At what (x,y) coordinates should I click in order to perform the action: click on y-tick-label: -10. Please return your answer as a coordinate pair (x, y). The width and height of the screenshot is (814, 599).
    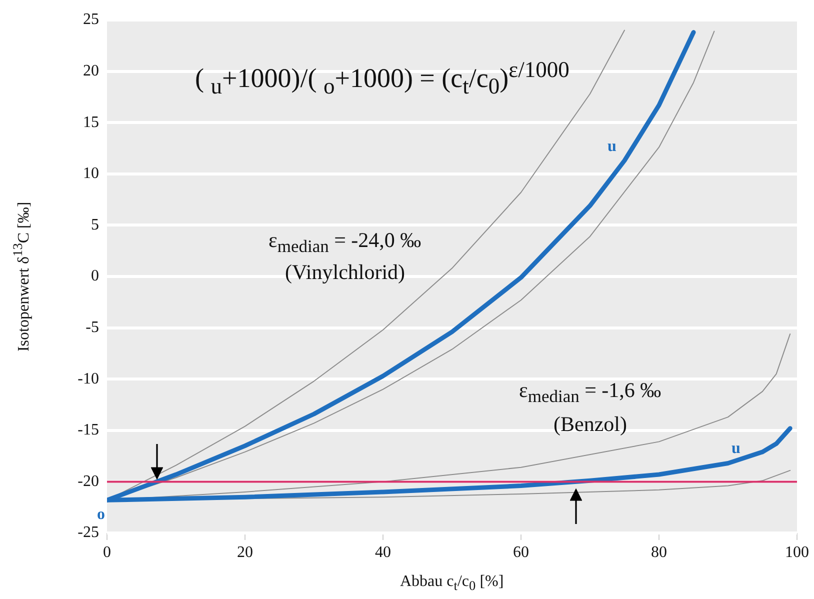
    Looking at the image, I should click on (88, 379).